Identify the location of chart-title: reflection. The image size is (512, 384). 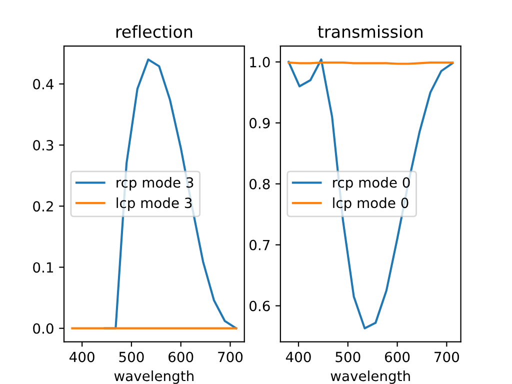
(154, 31).